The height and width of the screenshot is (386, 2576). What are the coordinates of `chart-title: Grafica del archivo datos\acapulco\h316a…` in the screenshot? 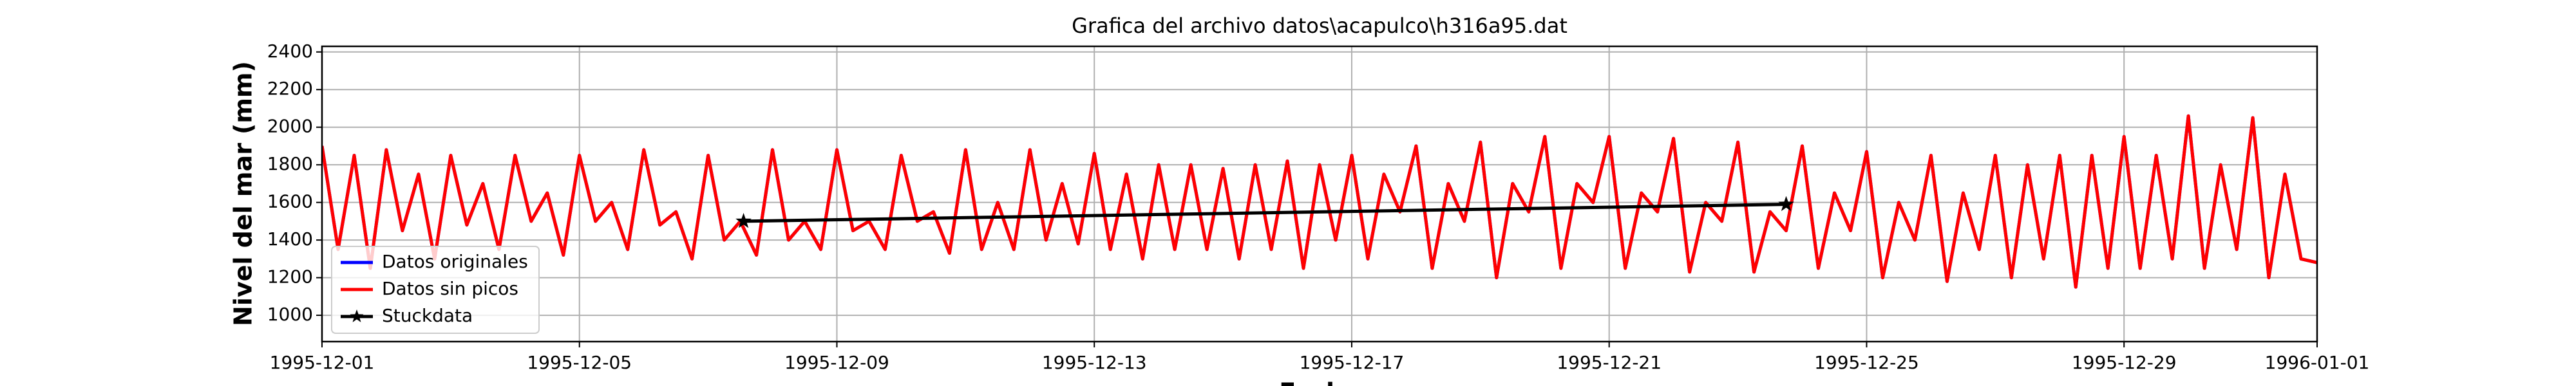 It's located at (1319, 26).